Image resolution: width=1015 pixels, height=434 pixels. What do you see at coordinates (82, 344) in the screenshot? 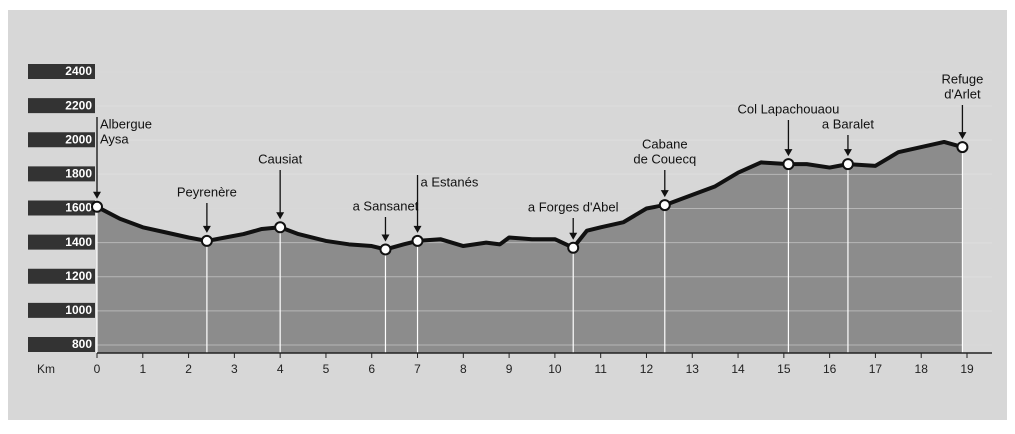
I see `y-tick-label: 800` at bounding box center [82, 344].